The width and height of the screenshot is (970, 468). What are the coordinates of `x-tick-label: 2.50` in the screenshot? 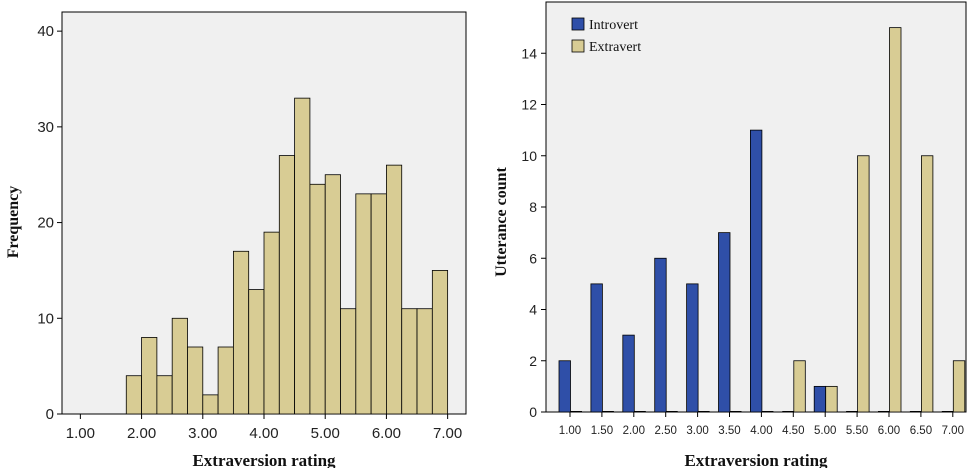 It's located at (666, 431).